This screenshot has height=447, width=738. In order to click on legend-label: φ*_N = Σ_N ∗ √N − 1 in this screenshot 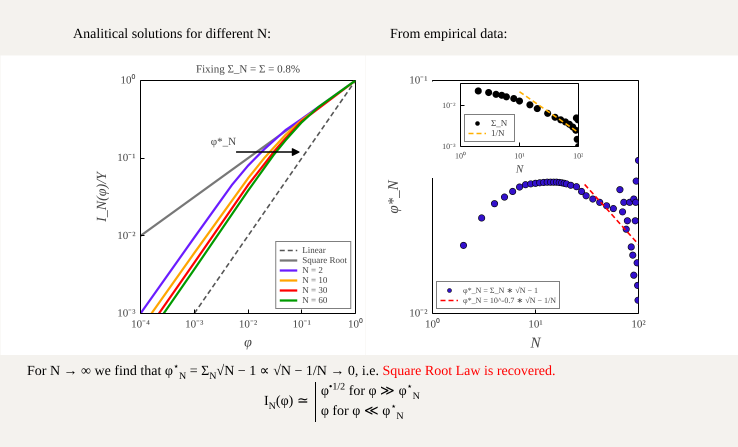, I will do `click(500, 290)`.